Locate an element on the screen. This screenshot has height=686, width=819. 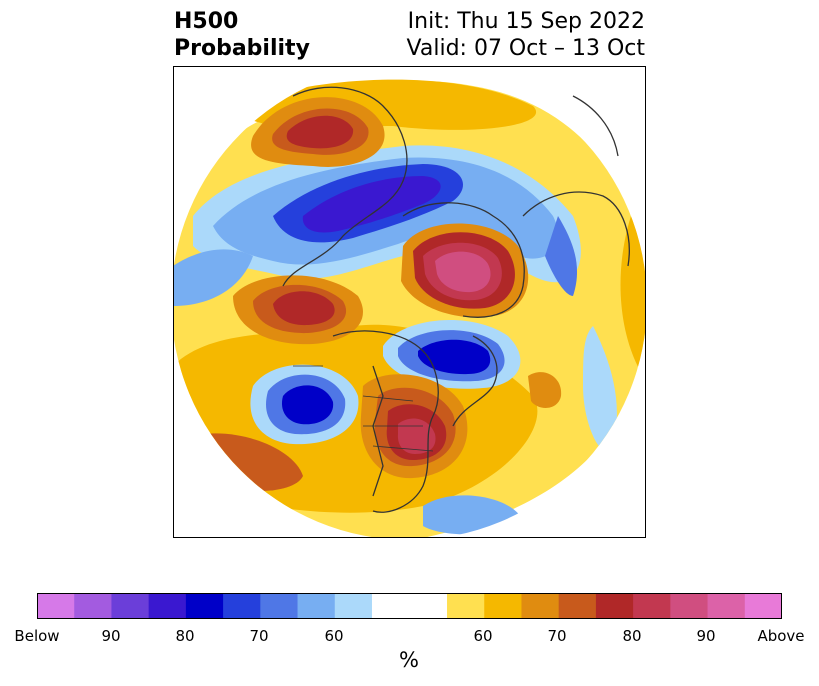
colorbar-tick-label: Above is located at coordinates (781, 636).